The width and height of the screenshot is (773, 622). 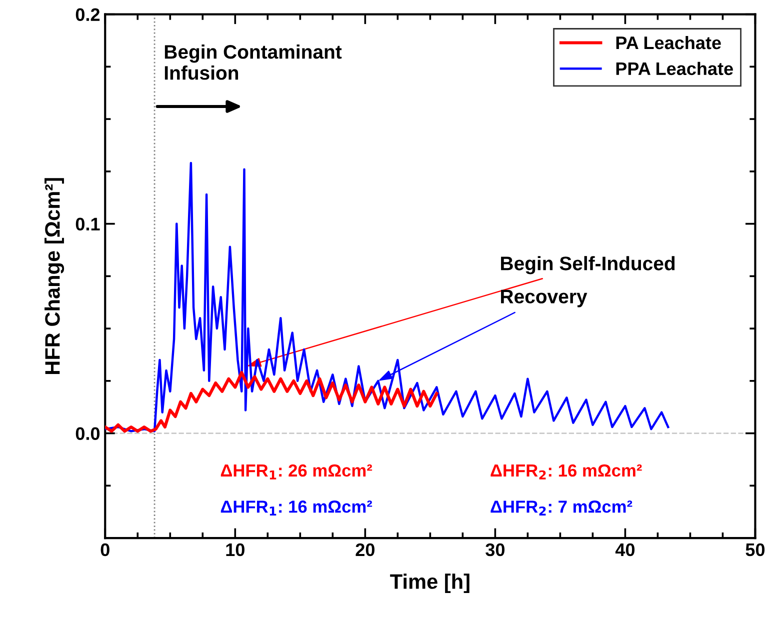 What do you see at coordinates (365, 549) in the screenshot?
I see `x-tick-label: 20` at bounding box center [365, 549].